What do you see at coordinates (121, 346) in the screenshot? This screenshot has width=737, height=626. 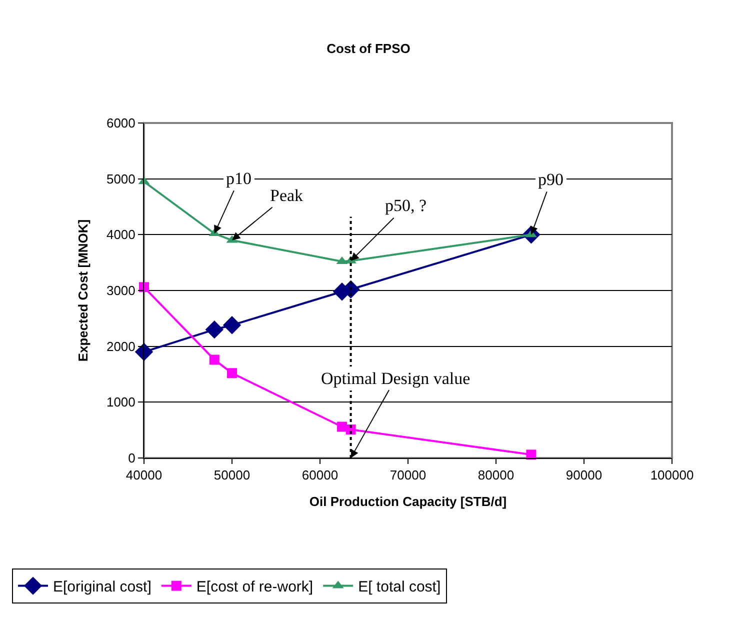 I see `y-tick-label: 2000` at bounding box center [121, 346].